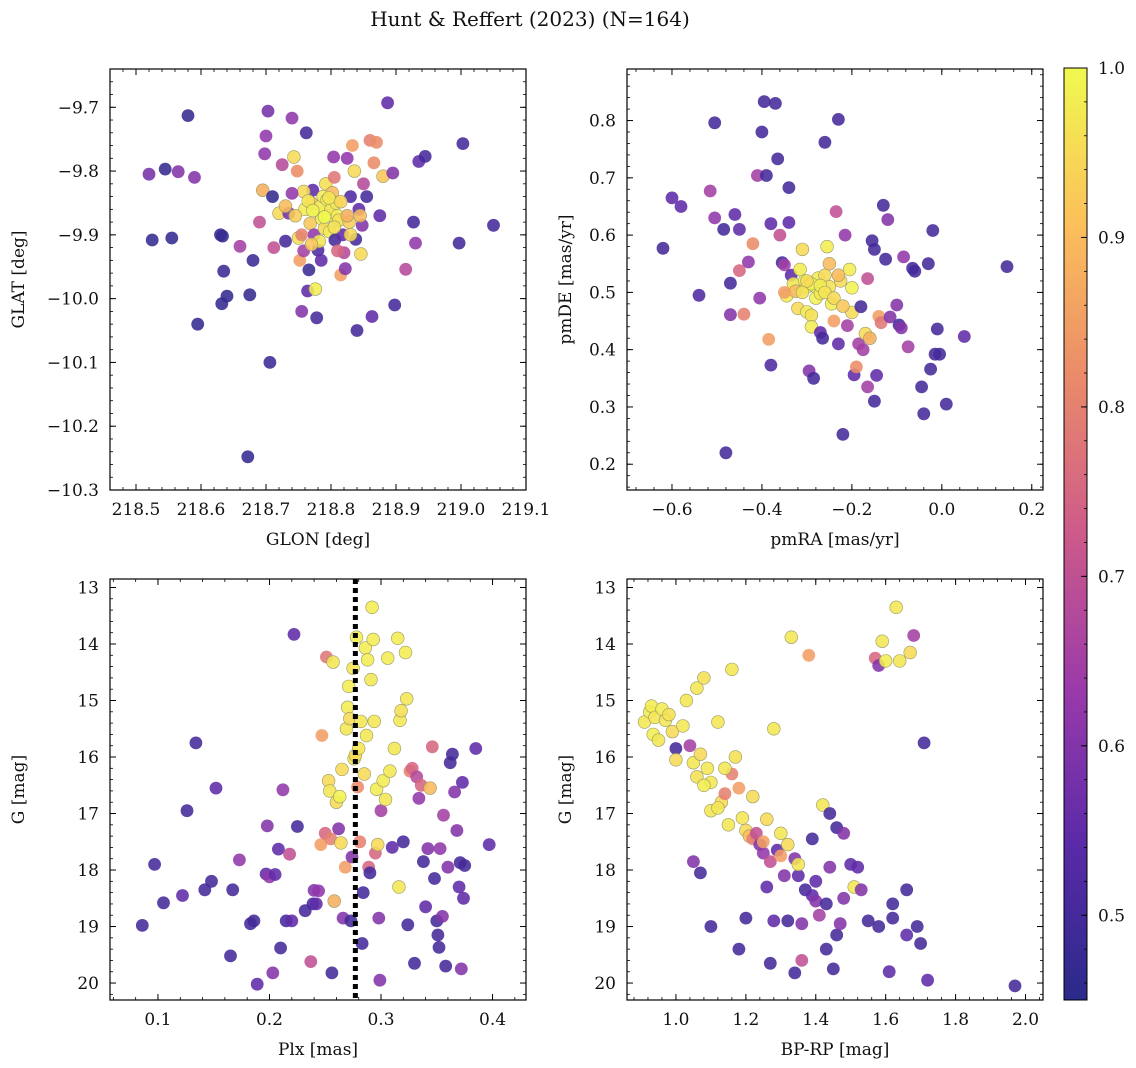 The width and height of the screenshot is (1136, 1068). I want to click on y-tick-label: 0.8, so click(602, 122).